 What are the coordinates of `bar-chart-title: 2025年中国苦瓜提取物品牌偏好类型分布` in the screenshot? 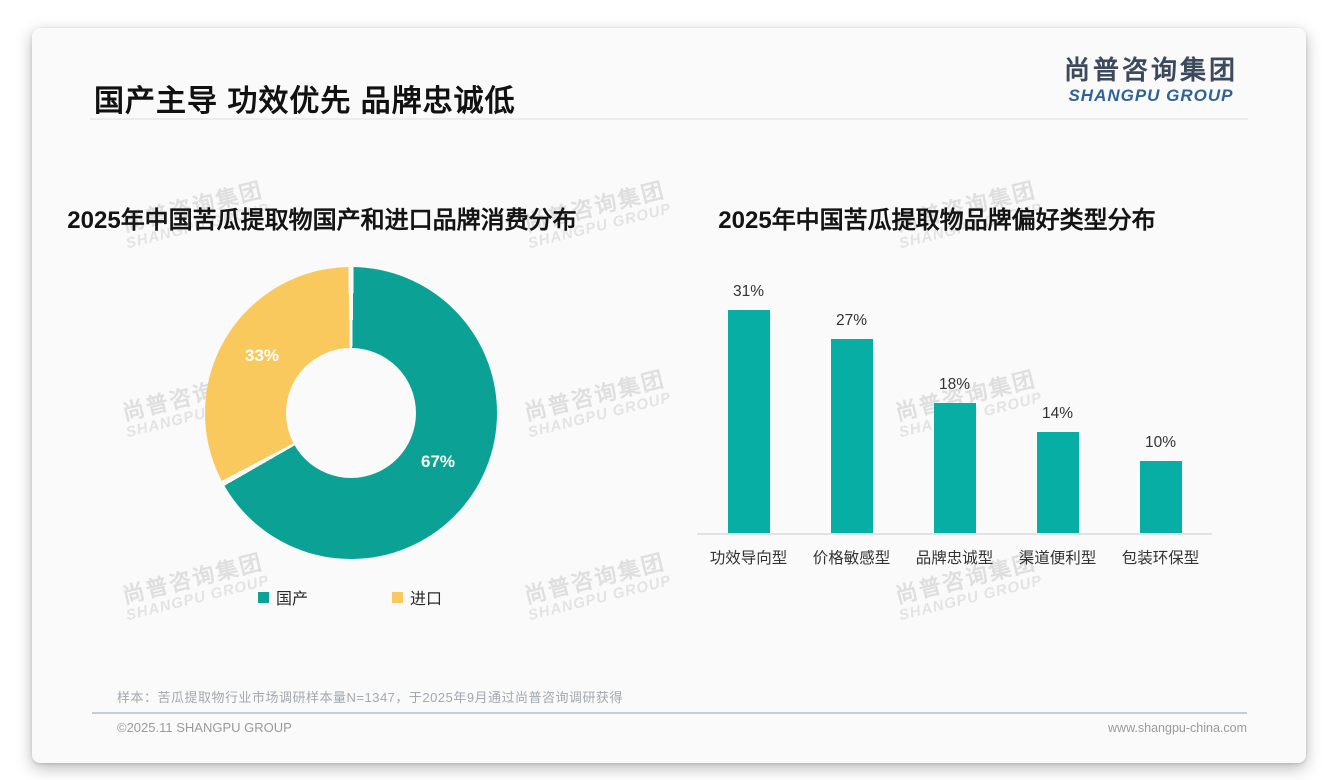 It's located at (937, 220).